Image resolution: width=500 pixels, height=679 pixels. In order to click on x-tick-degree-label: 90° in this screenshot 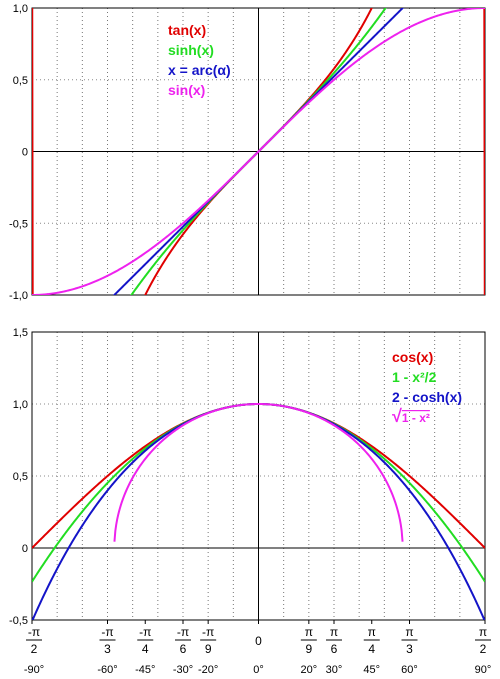, I will do `click(483, 670)`.